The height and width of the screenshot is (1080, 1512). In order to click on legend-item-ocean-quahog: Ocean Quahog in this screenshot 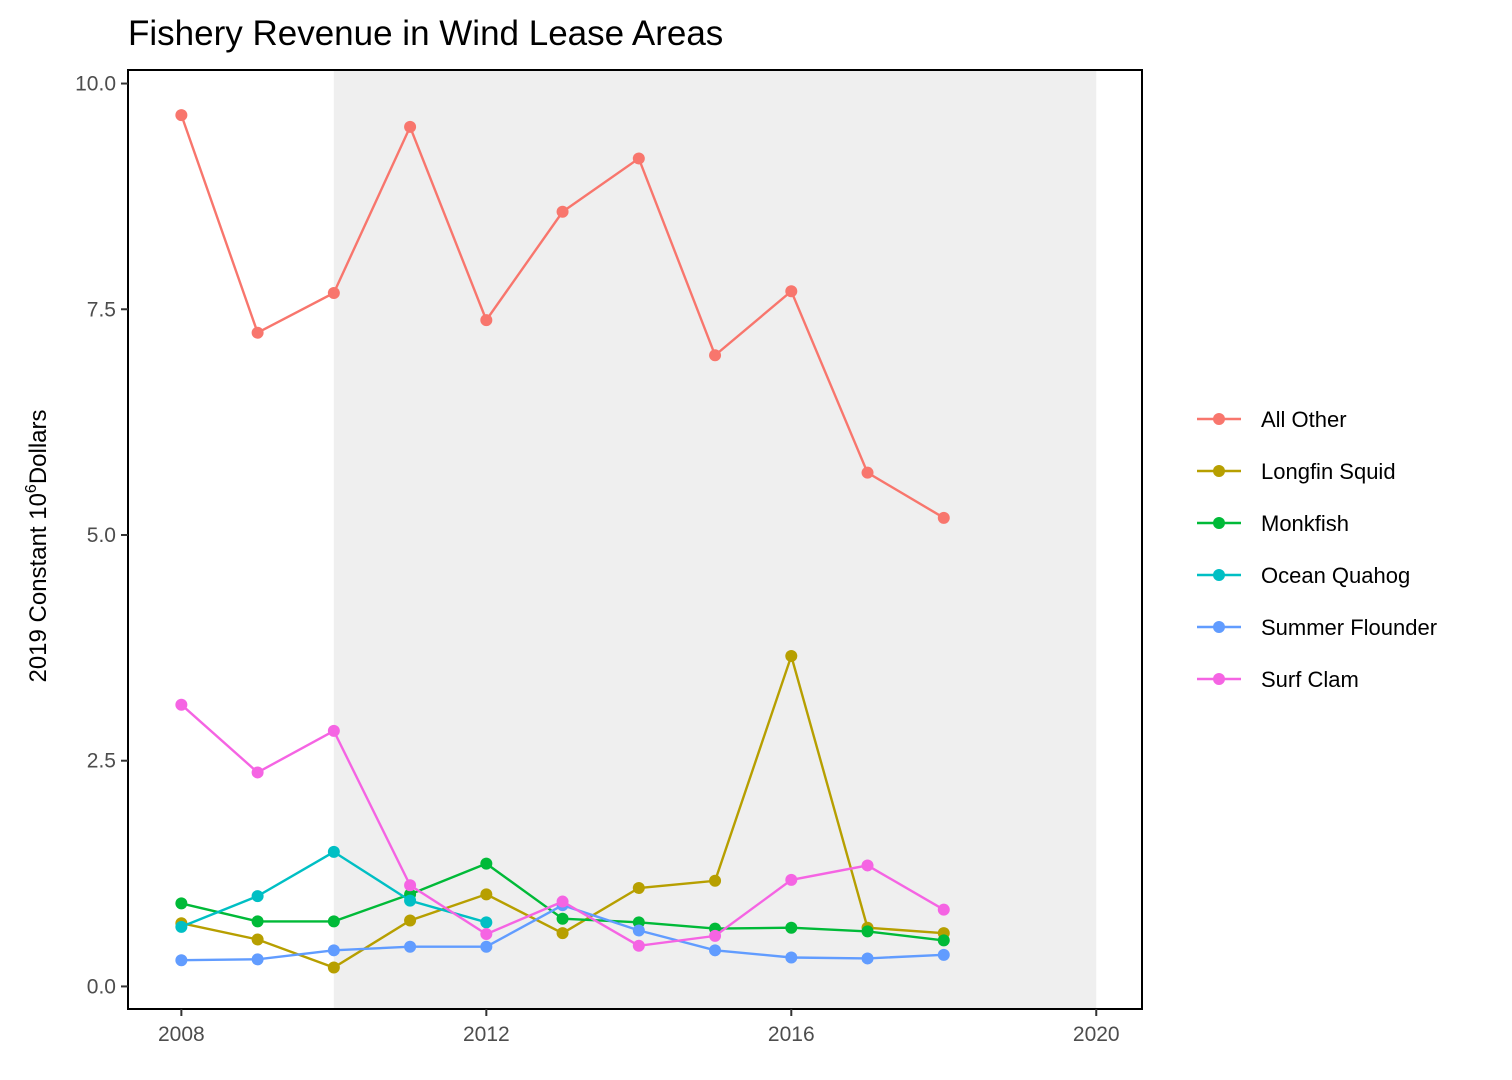, I will do `click(1303, 575)`.